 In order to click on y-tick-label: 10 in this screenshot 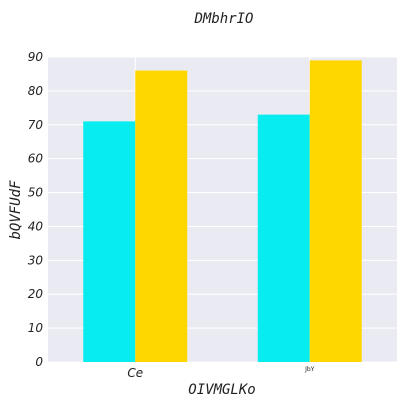, I will do `click(36, 328)`.